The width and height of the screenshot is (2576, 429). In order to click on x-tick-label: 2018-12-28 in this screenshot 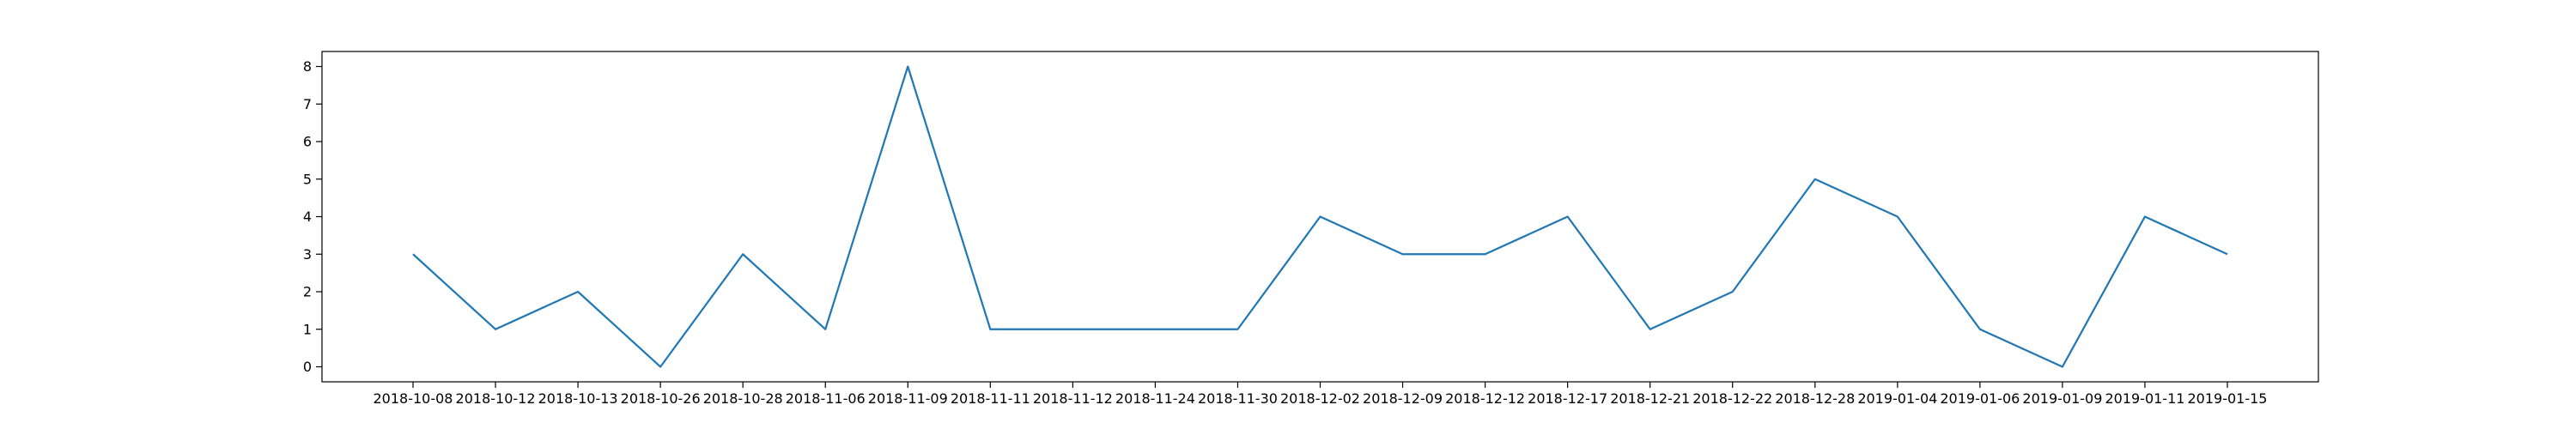, I will do `click(1815, 398)`.